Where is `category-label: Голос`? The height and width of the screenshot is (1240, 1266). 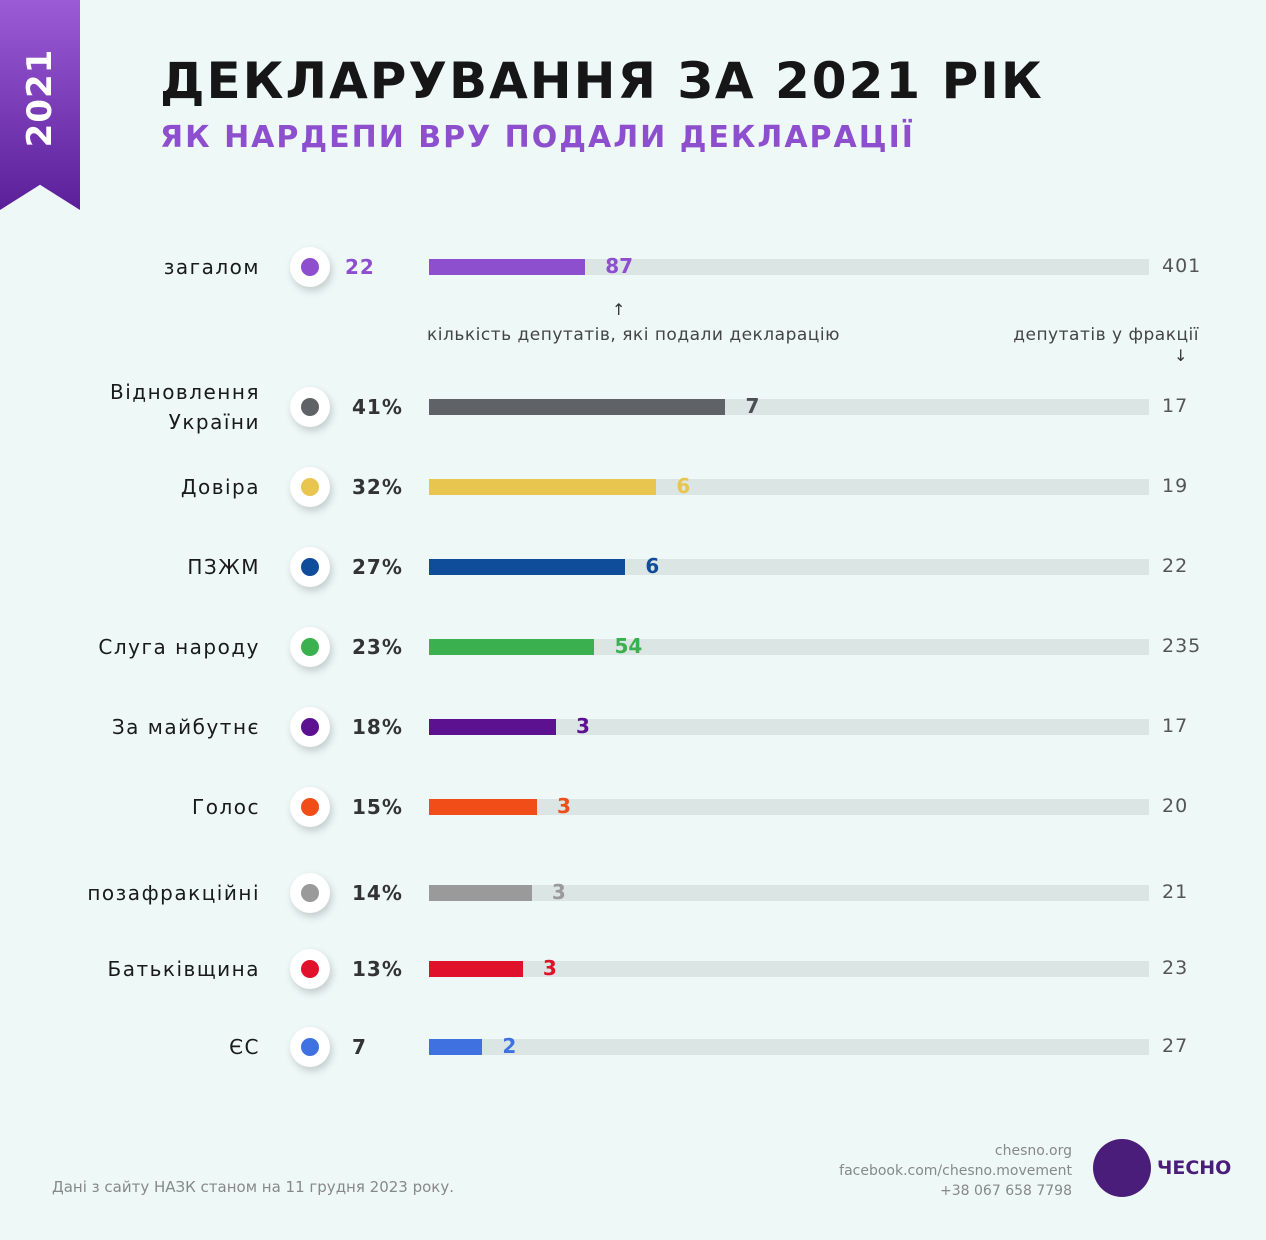
category-label: Голос is located at coordinates (226, 807).